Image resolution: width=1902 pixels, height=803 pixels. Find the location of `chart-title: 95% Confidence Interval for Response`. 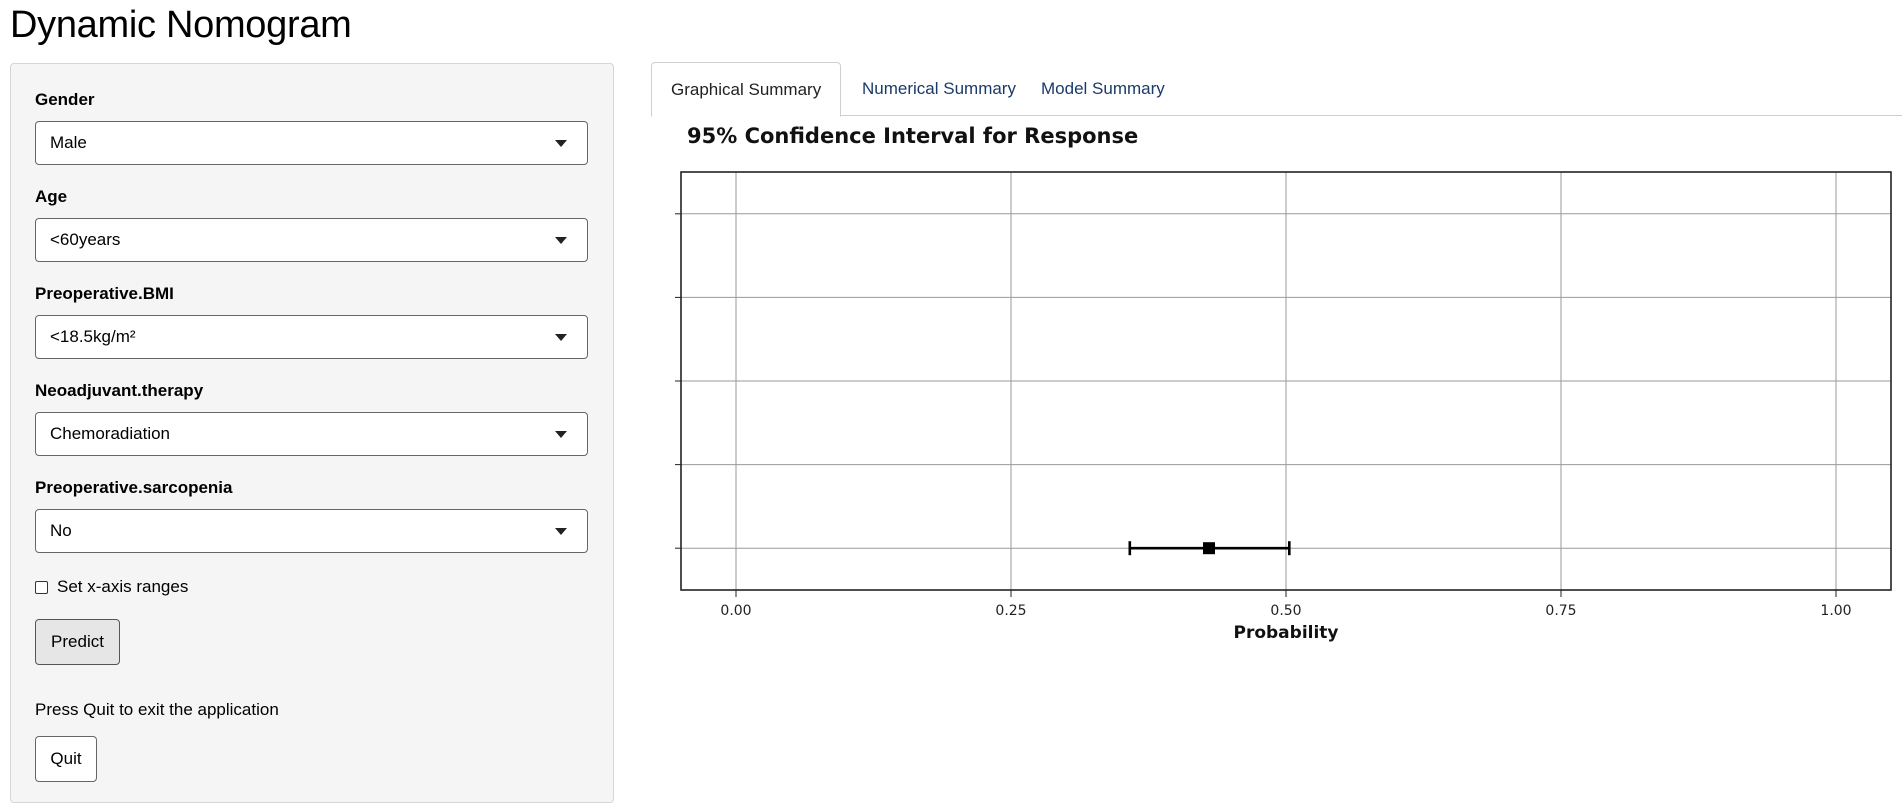

chart-title: 95% Confidence Interval for Response is located at coordinates (912, 136).